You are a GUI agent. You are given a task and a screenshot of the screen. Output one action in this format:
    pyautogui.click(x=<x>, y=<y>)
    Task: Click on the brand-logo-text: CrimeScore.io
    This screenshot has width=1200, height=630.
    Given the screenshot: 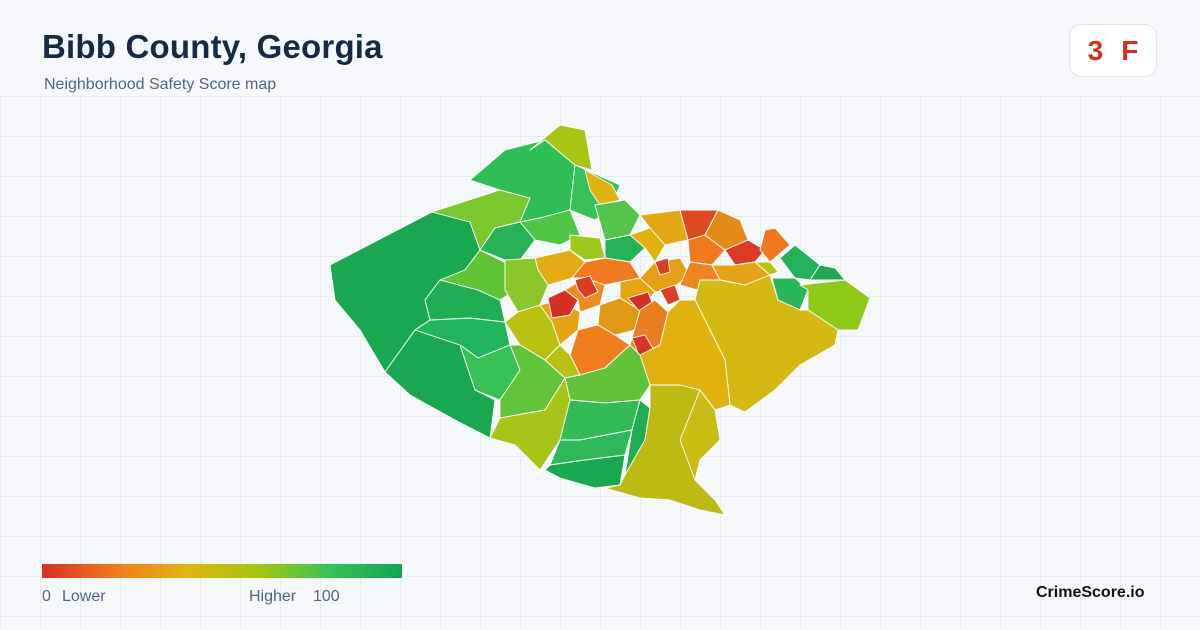 What is the action you would take?
    pyautogui.click(x=1090, y=592)
    